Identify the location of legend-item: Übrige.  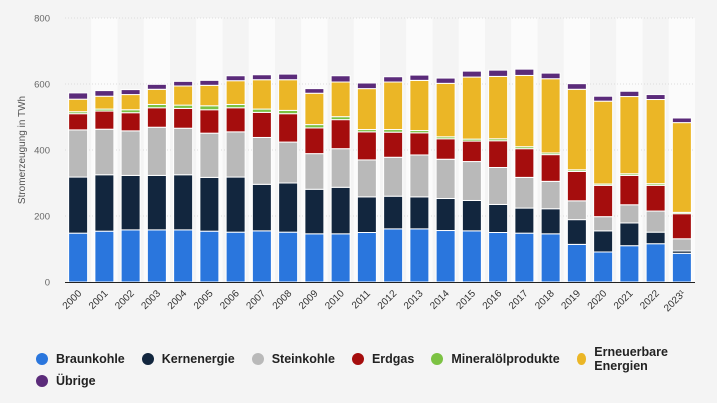
(66, 381).